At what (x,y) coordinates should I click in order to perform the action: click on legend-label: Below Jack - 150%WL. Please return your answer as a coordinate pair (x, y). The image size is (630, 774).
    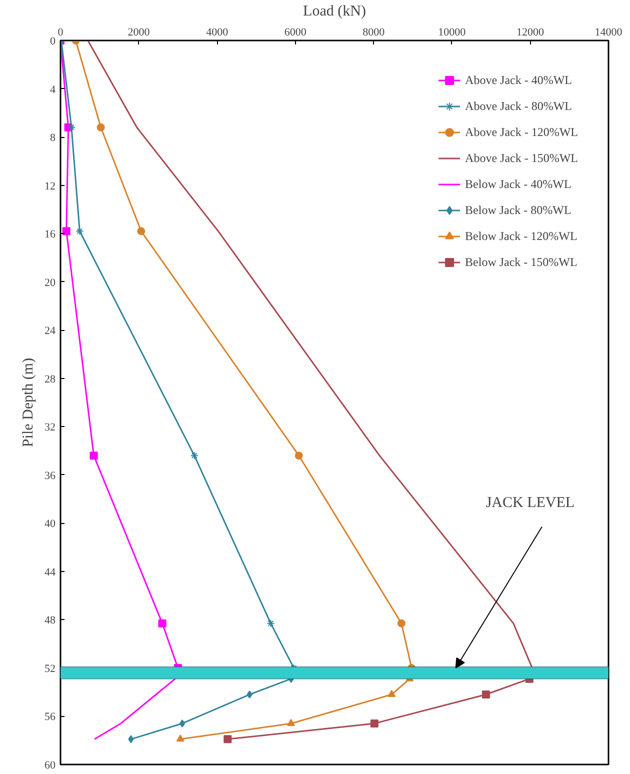
    Looking at the image, I should click on (521, 262).